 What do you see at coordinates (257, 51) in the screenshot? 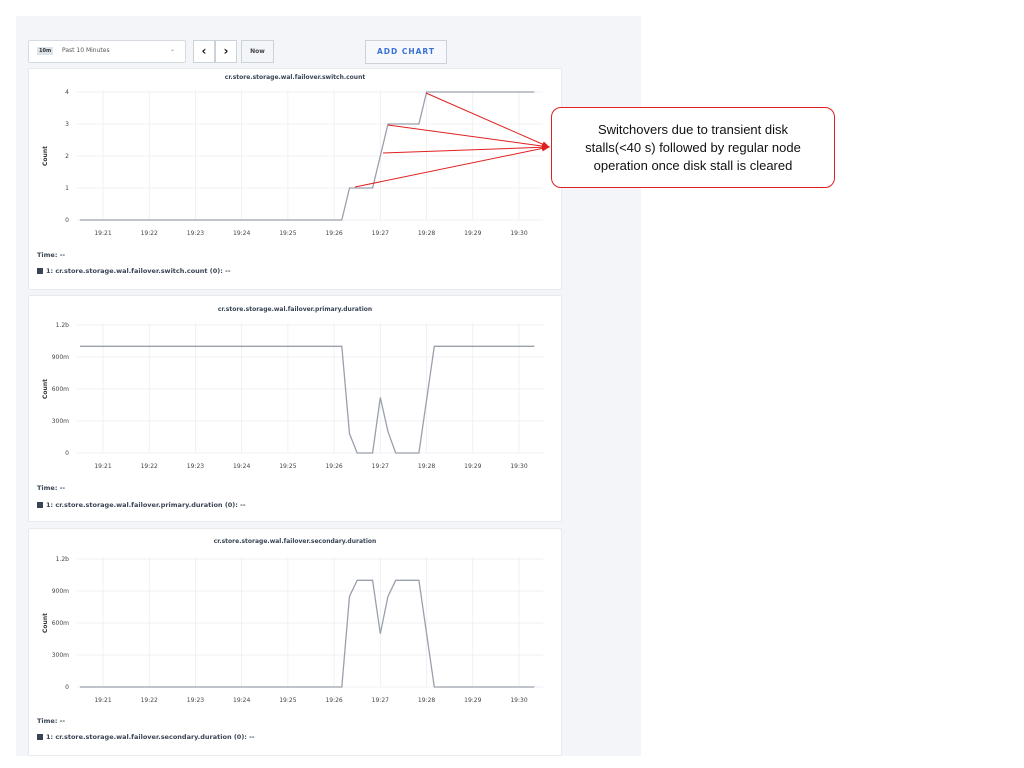
I see `now-button: Now` at bounding box center [257, 51].